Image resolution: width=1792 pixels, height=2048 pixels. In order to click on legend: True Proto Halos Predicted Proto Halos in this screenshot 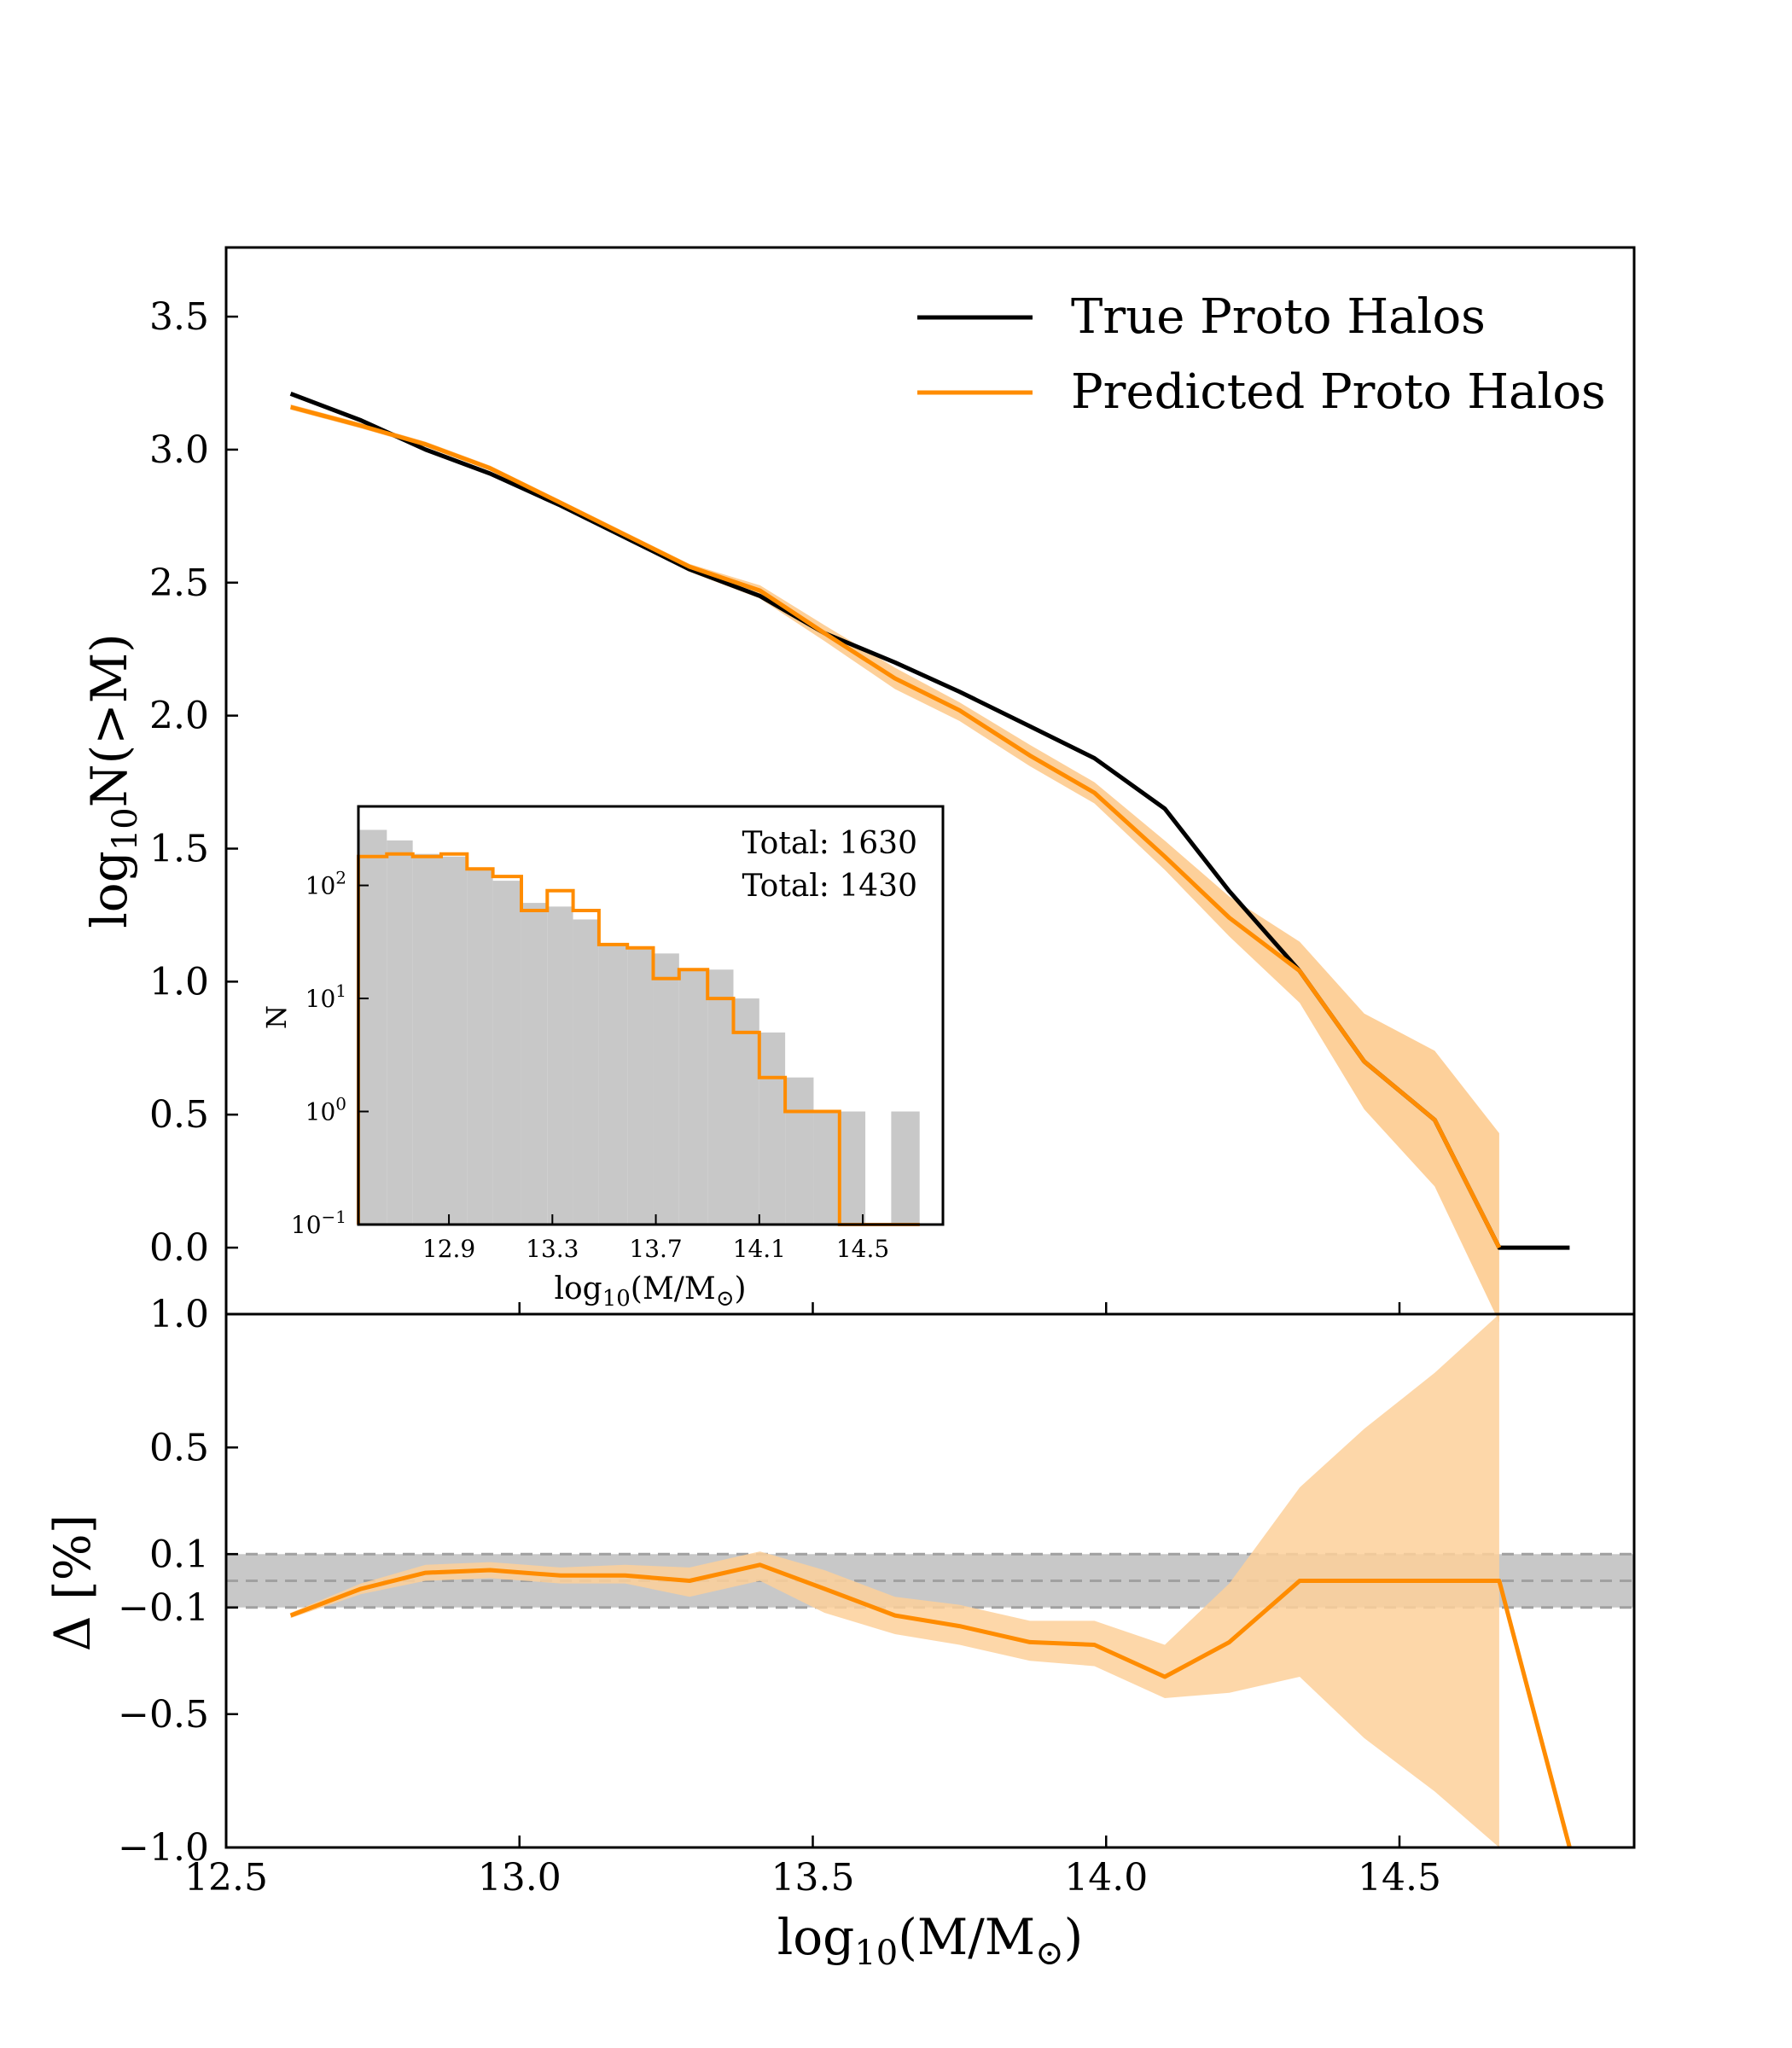, I will do `click(1261, 354)`.